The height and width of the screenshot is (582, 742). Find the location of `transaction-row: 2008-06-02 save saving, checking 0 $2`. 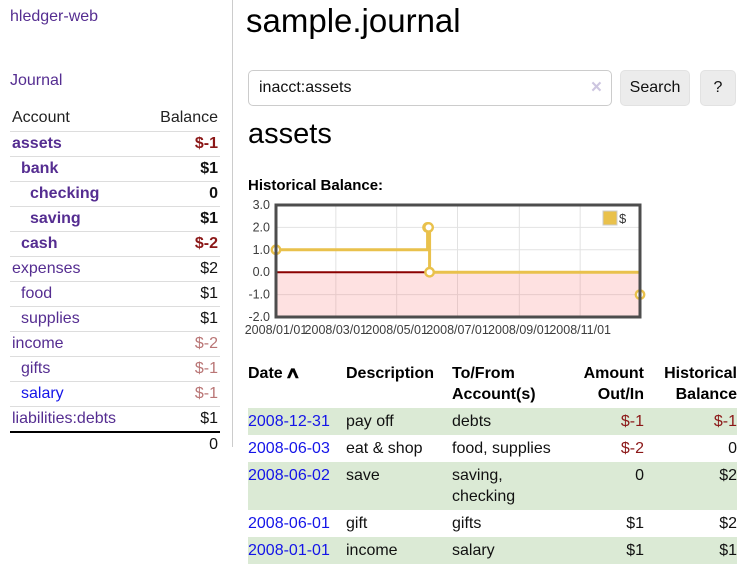

transaction-row: 2008-06-02 save saving, checking 0 $2 is located at coordinates (492, 486).